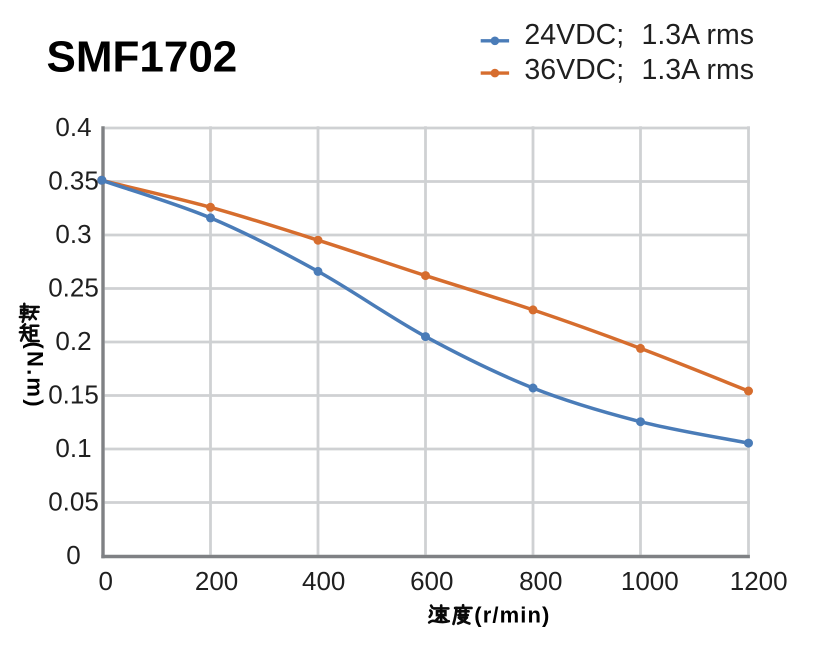 Image resolution: width=831 pixels, height=645 pixels. Describe the element at coordinates (73, 501) in the screenshot. I see `svg-text: 0.05` at that location.